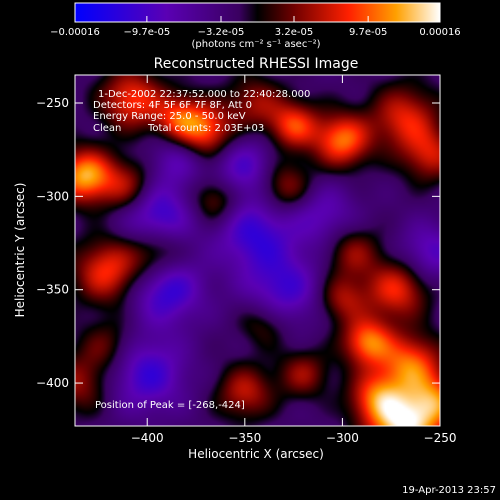 This screenshot has height=500, width=500. What do you see at coordinates (439, 32) in the screenshot?
I see `colorbar-tick-label: 0.00016` at bounding box center [439, 32].